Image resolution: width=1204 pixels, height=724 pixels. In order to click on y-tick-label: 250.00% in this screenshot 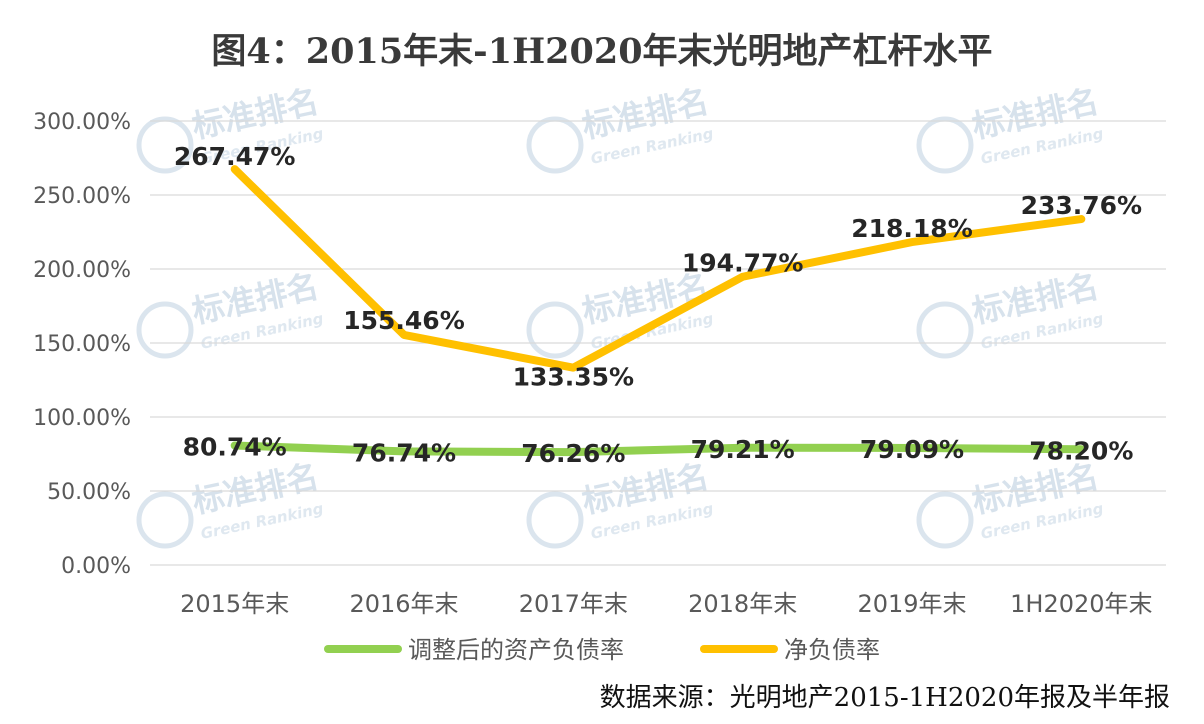, I will do `click(82, 196)`.